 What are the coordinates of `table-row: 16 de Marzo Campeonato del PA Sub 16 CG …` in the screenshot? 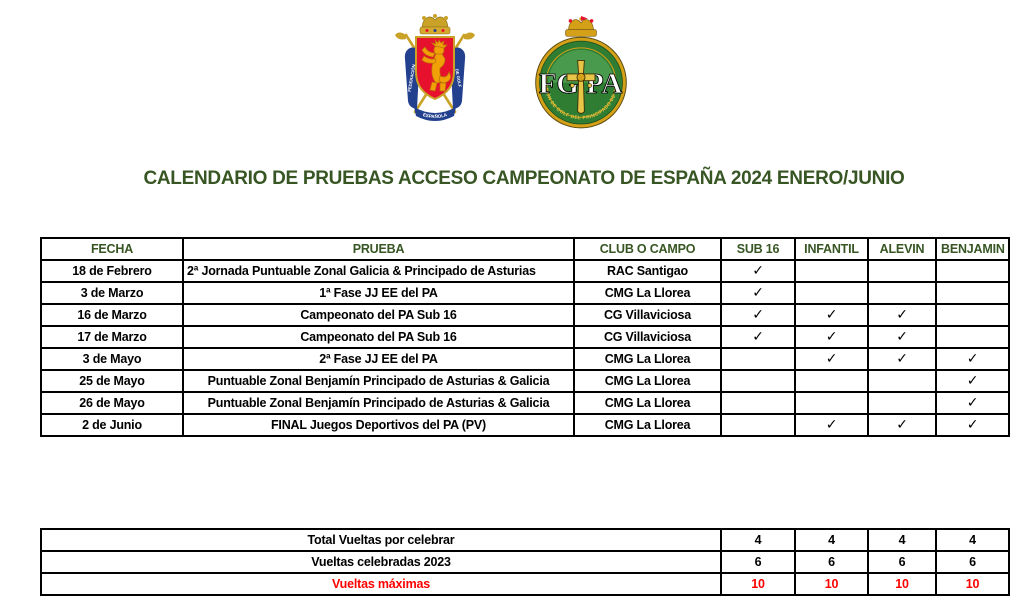 It's located at (525, 315).